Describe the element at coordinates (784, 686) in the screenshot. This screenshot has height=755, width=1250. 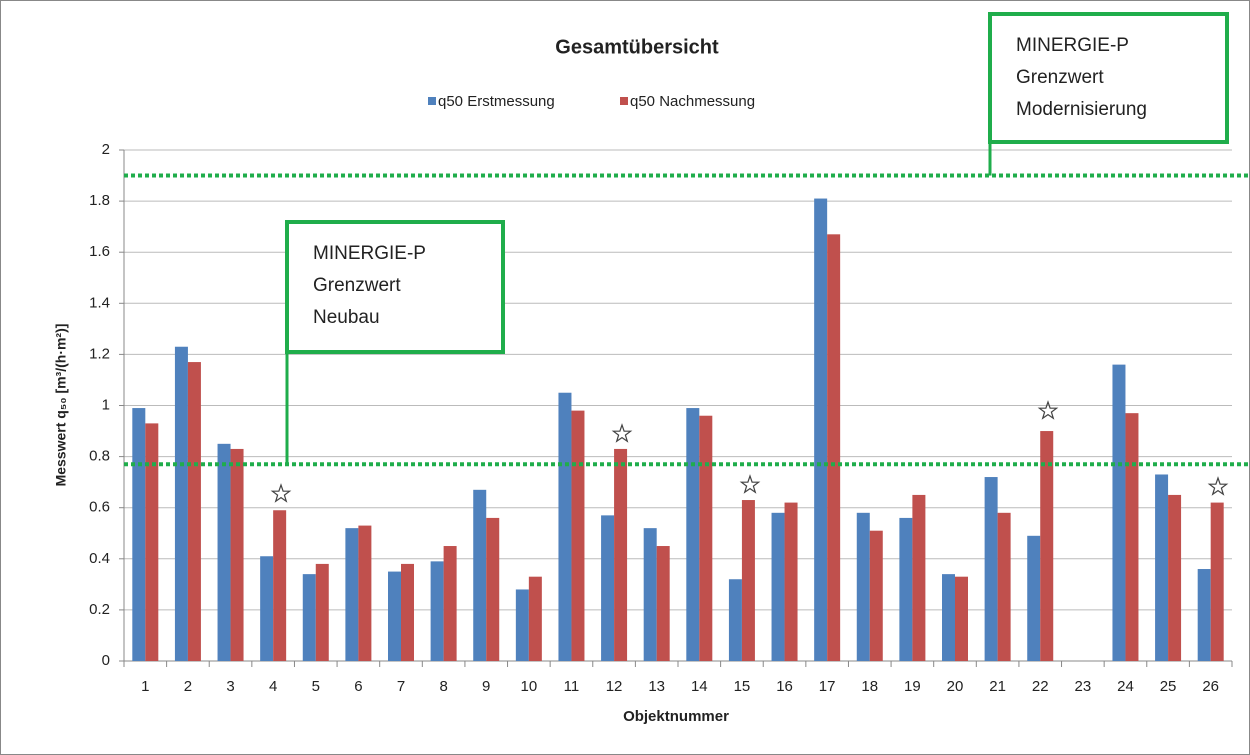
I see `x-tick-label: 16` at that location.